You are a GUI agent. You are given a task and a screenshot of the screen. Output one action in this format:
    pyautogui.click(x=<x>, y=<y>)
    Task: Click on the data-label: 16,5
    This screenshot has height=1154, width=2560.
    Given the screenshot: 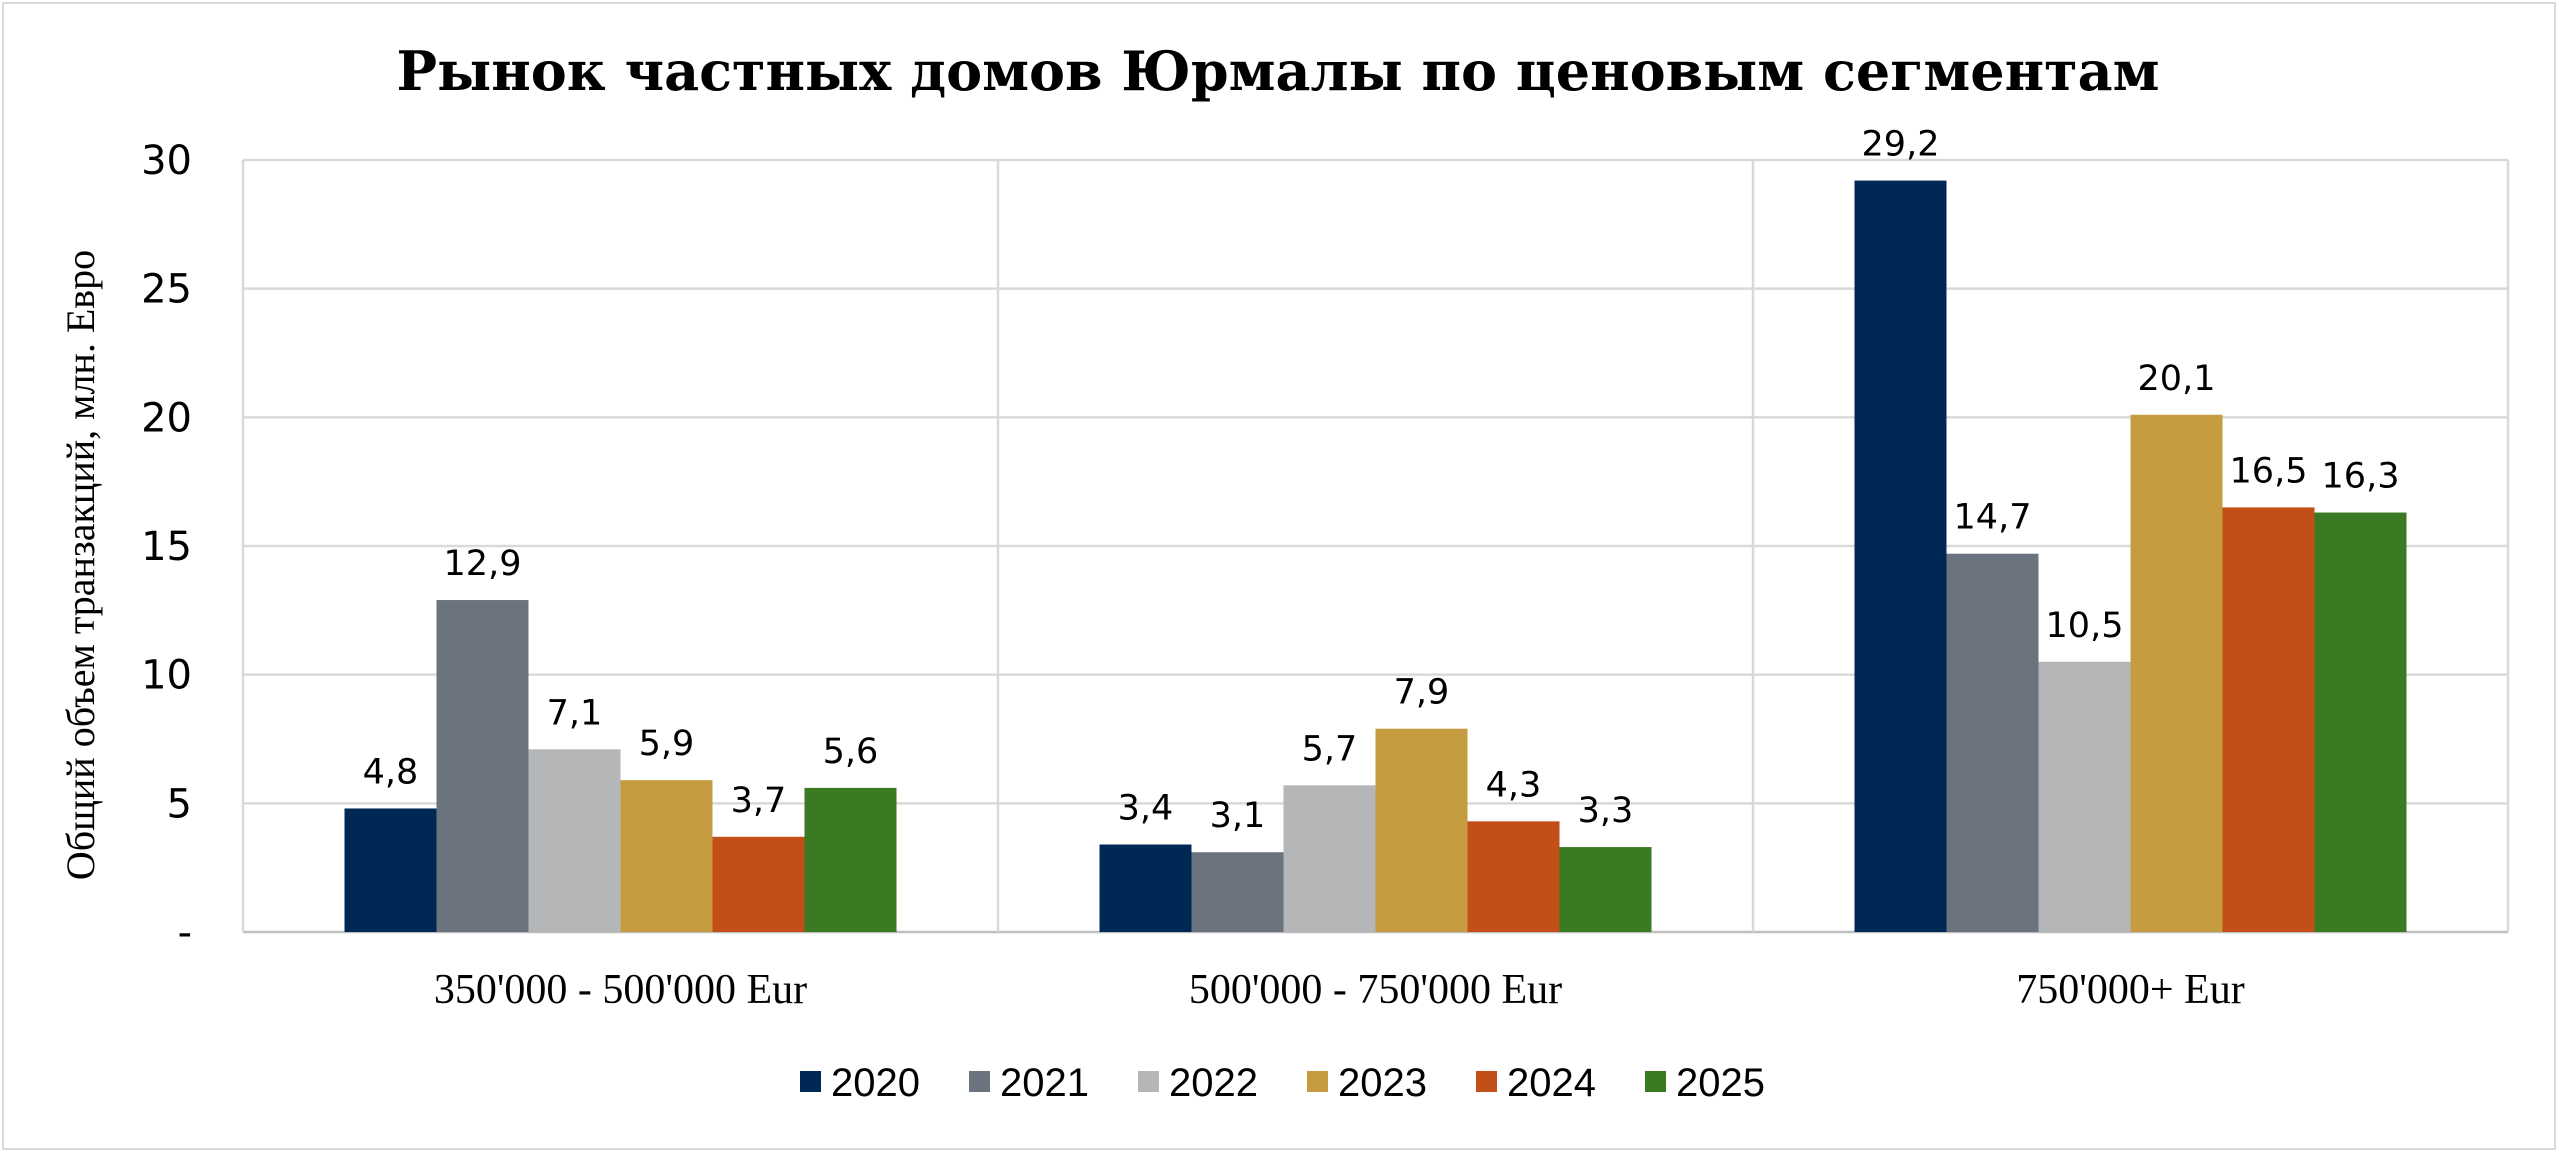 What is the action you would take?
    pyautogui.click(x=2269, y=471)
    